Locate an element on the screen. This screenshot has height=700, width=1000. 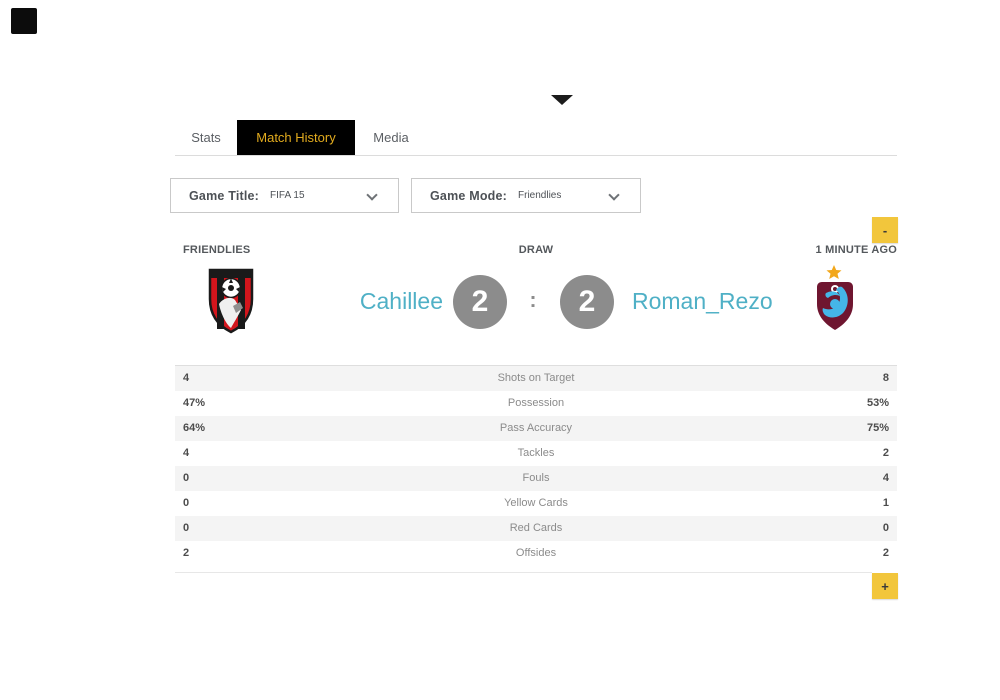
away-player-name: Roman_Rezo is located at coordinates (702, 301).